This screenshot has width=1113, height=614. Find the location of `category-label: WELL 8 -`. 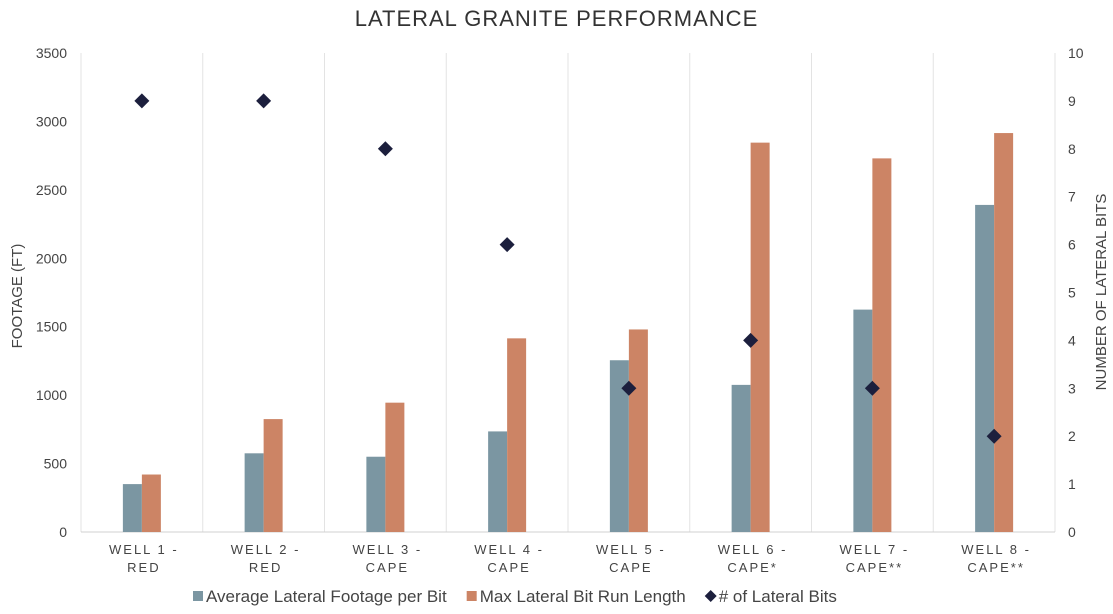

category-label: WELL 8 - is located at coordinates (996, 549).